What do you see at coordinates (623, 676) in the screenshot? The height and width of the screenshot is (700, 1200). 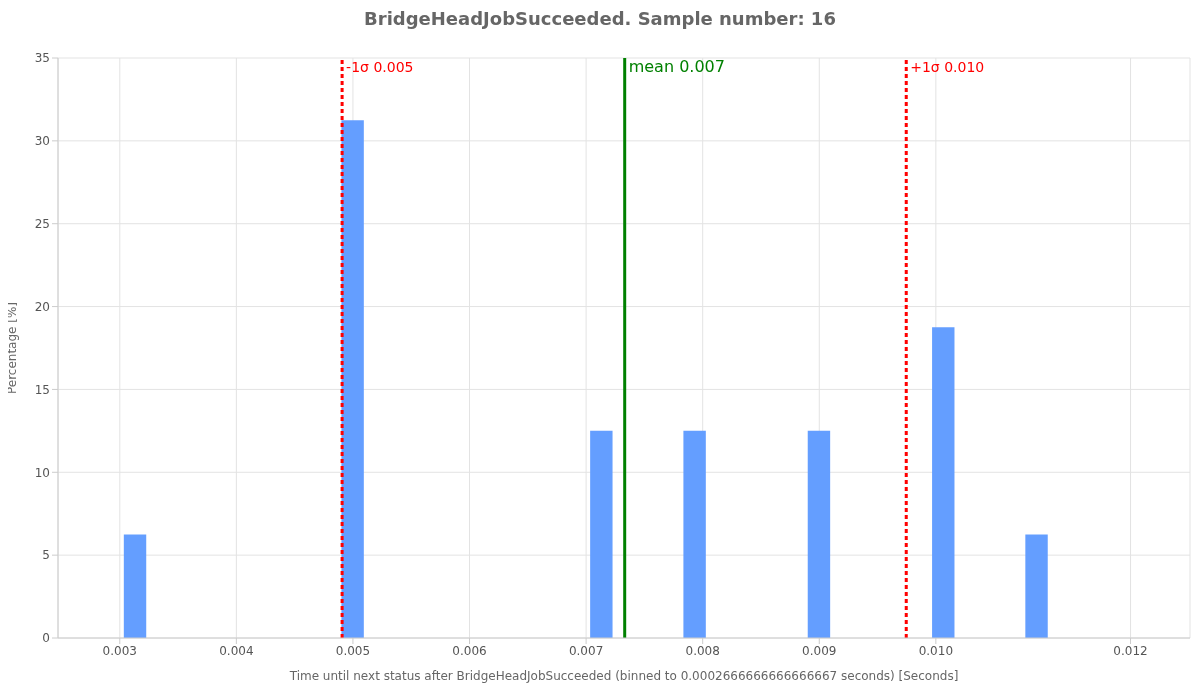 I see `x-axis-title: Time until next status after BridgeHeadJobSucceeded (binned to 0.0002666666666666667 seconds) [Seconds]` at bounding box center [623, 676].